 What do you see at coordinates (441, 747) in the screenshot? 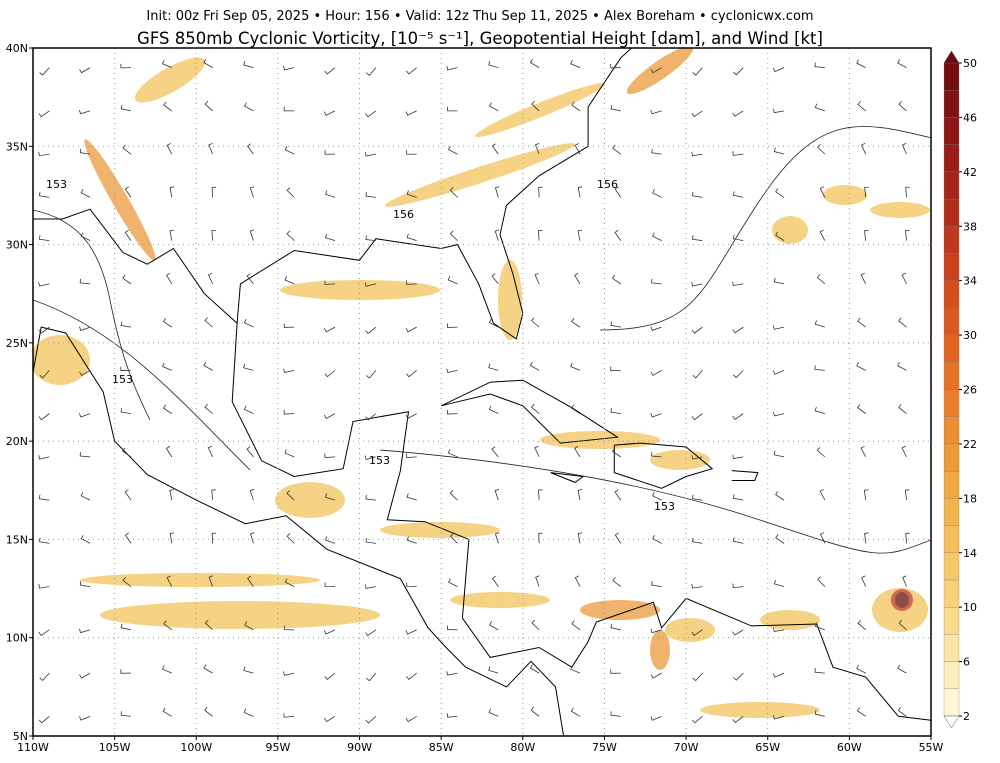
I see `lon-label: 85W` at bounding box center [441, 747].